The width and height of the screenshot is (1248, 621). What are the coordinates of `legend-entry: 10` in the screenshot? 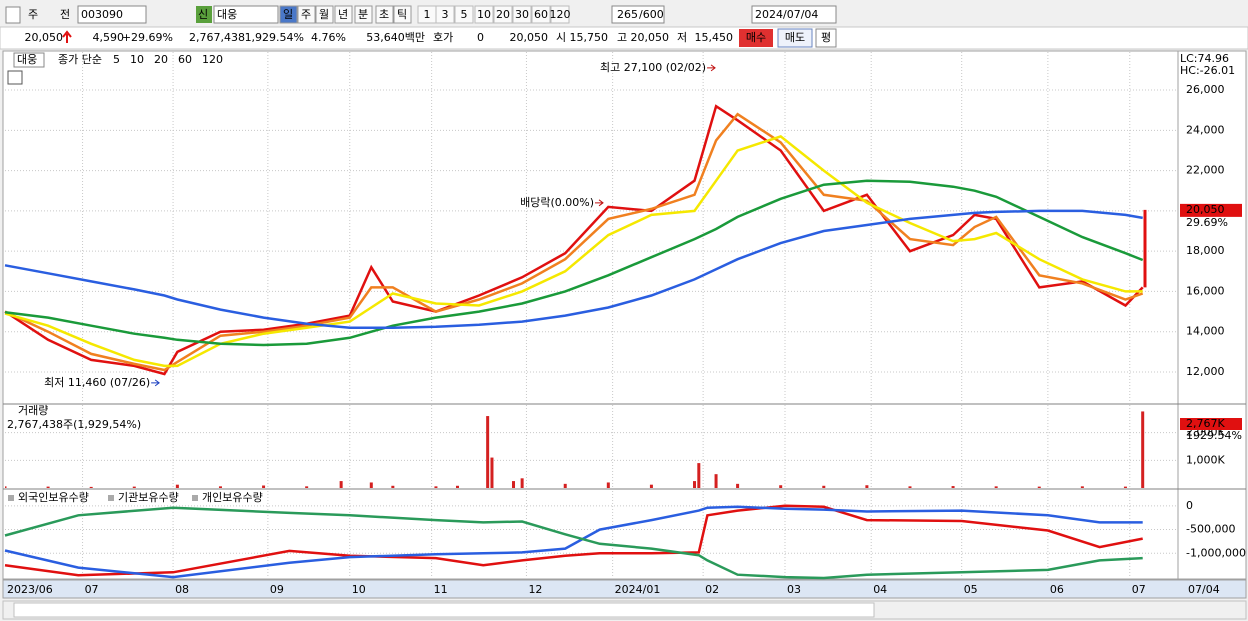 It's located at (137, 59).